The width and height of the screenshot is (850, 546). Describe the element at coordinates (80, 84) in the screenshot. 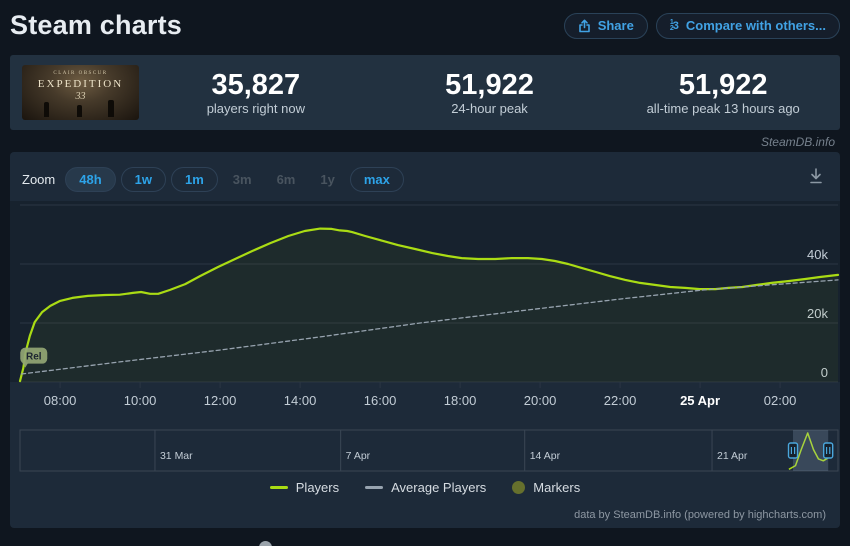

I see `capsule-title-main: EXPEDITION` at that location.